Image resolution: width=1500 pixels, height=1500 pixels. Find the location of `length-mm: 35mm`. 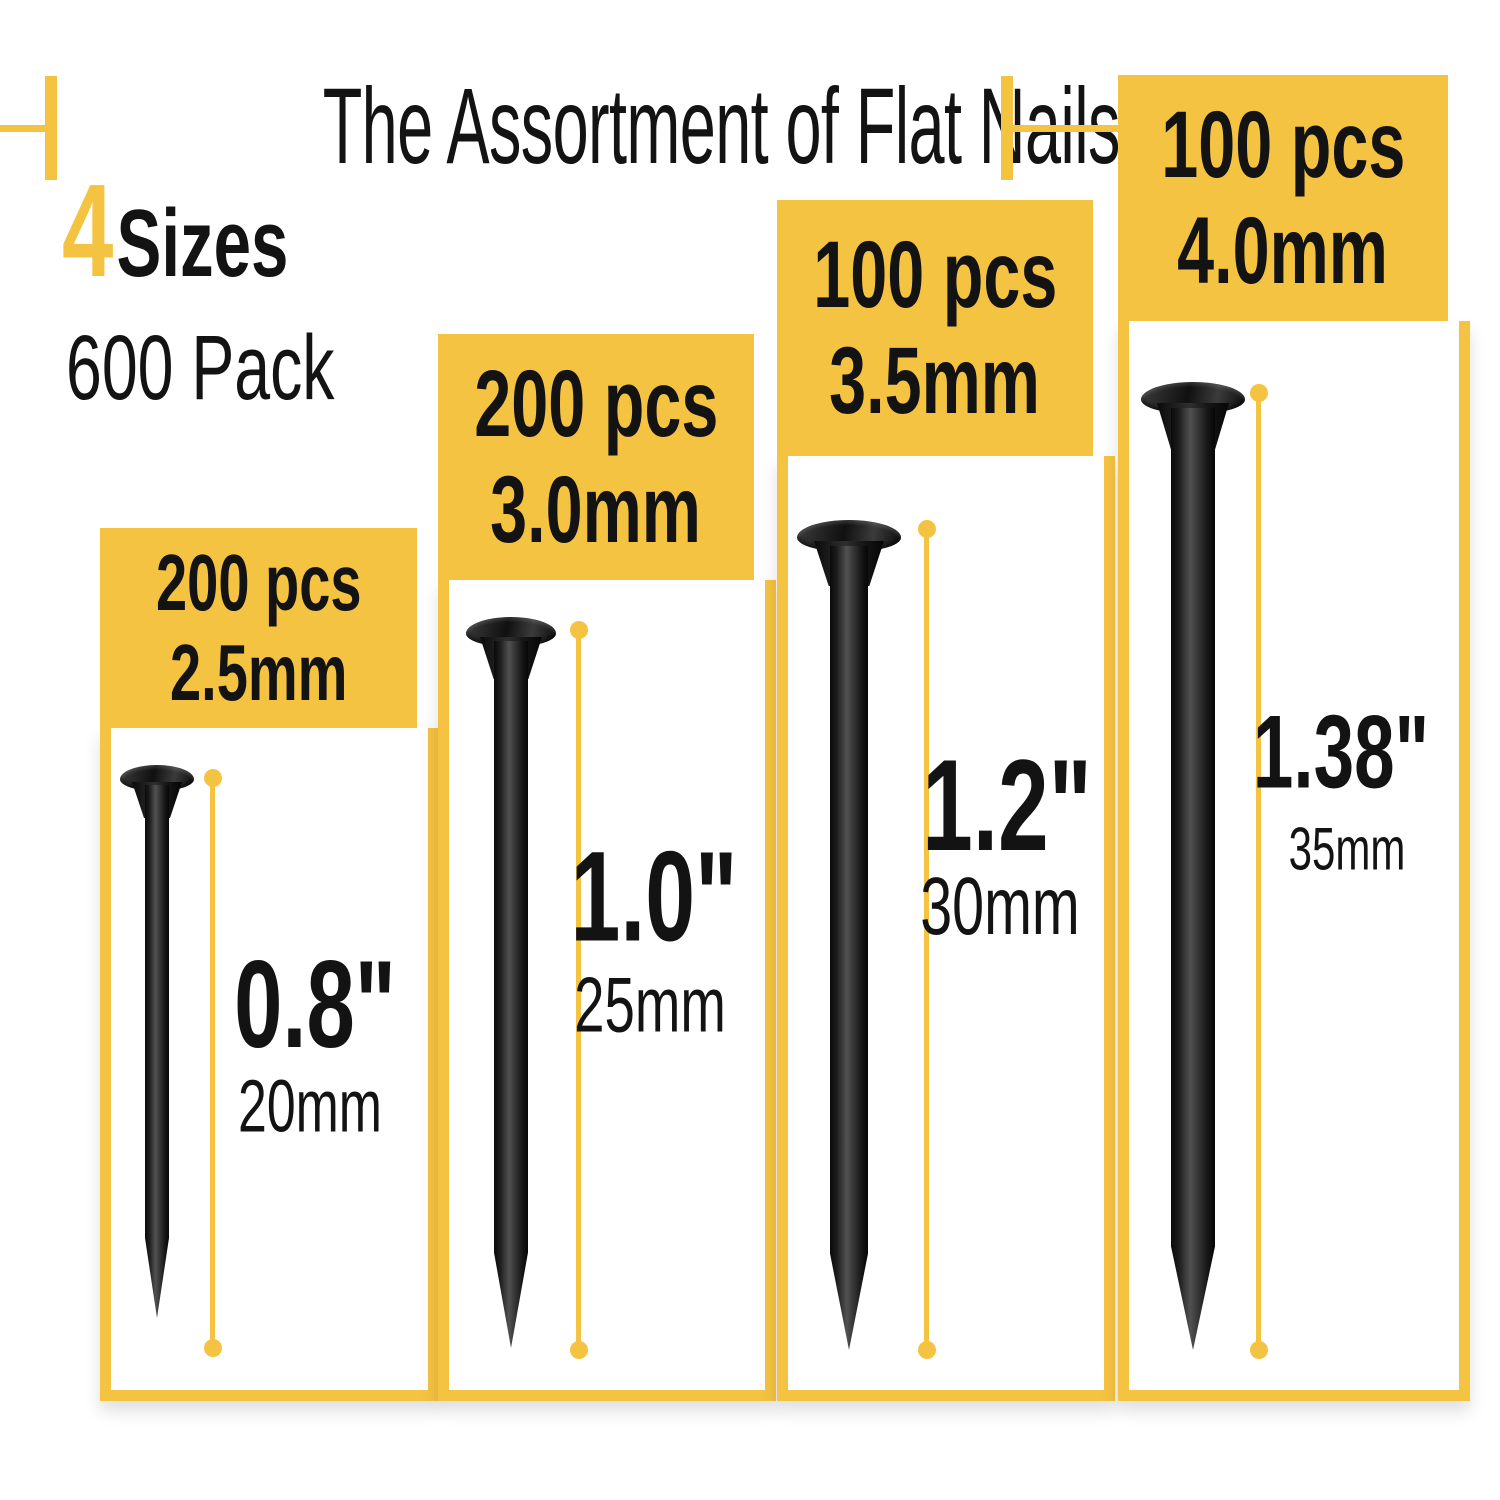

length-mm: 35mm is located at coordinates (1347, 849).